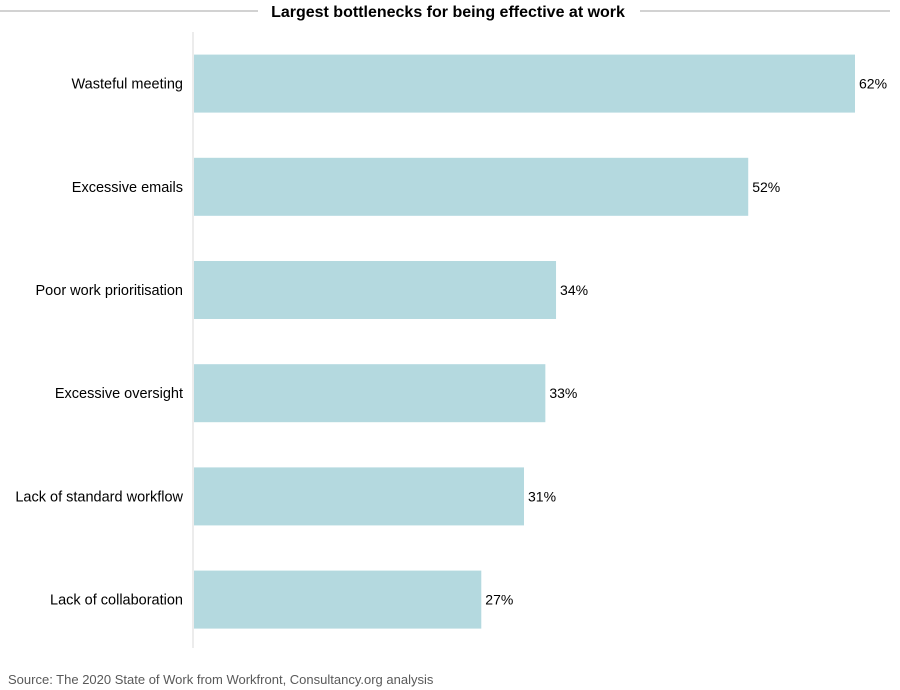  What do you see at coordinates (542, 496) in the screenshot?
I see `value-label-lack-of-standard-workflow: 31%` at bounding box center [542, 496].